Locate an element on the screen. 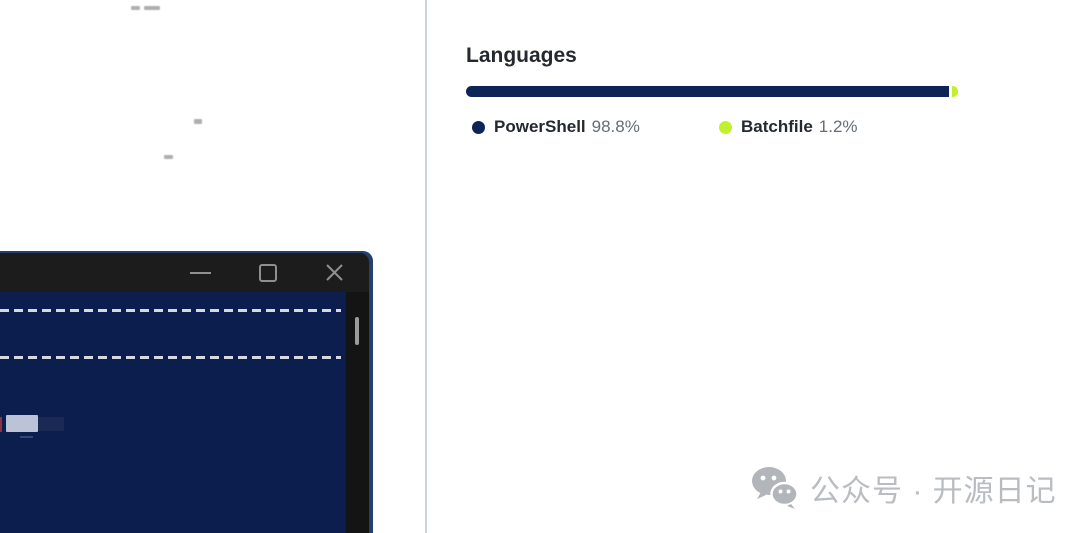 The height and width of the screenshot is (533, 1080). maximize-icon is located at coordinates (268, 273).